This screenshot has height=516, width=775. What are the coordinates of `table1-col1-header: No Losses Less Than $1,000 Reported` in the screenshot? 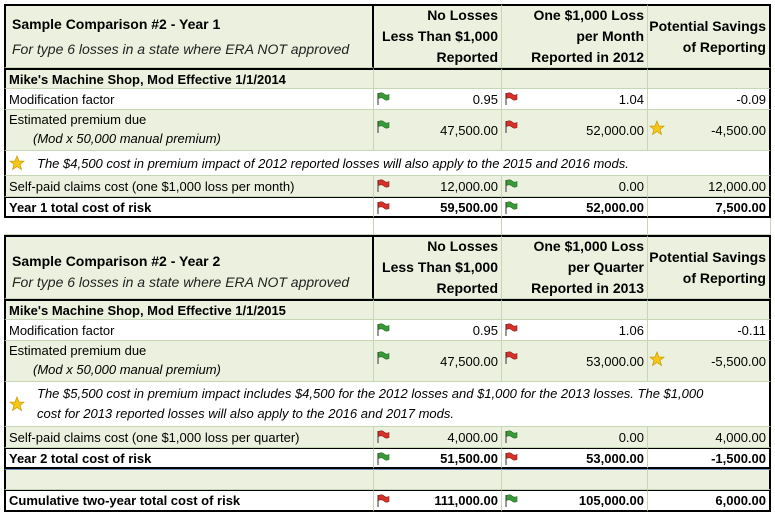 It's located at (438, 36).